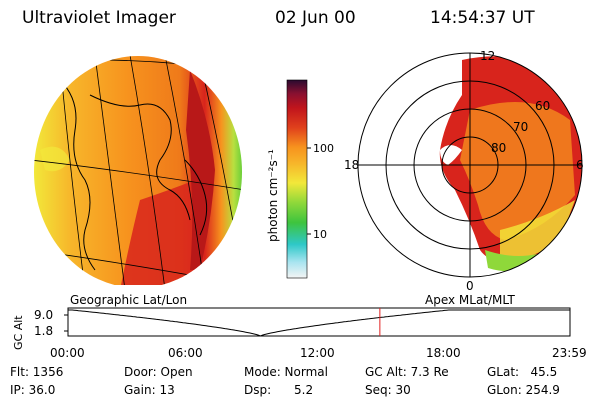  Describe the element at coordinates (388, 390) in the screenshot. I see `info-seq: Seq: 30` at that location.